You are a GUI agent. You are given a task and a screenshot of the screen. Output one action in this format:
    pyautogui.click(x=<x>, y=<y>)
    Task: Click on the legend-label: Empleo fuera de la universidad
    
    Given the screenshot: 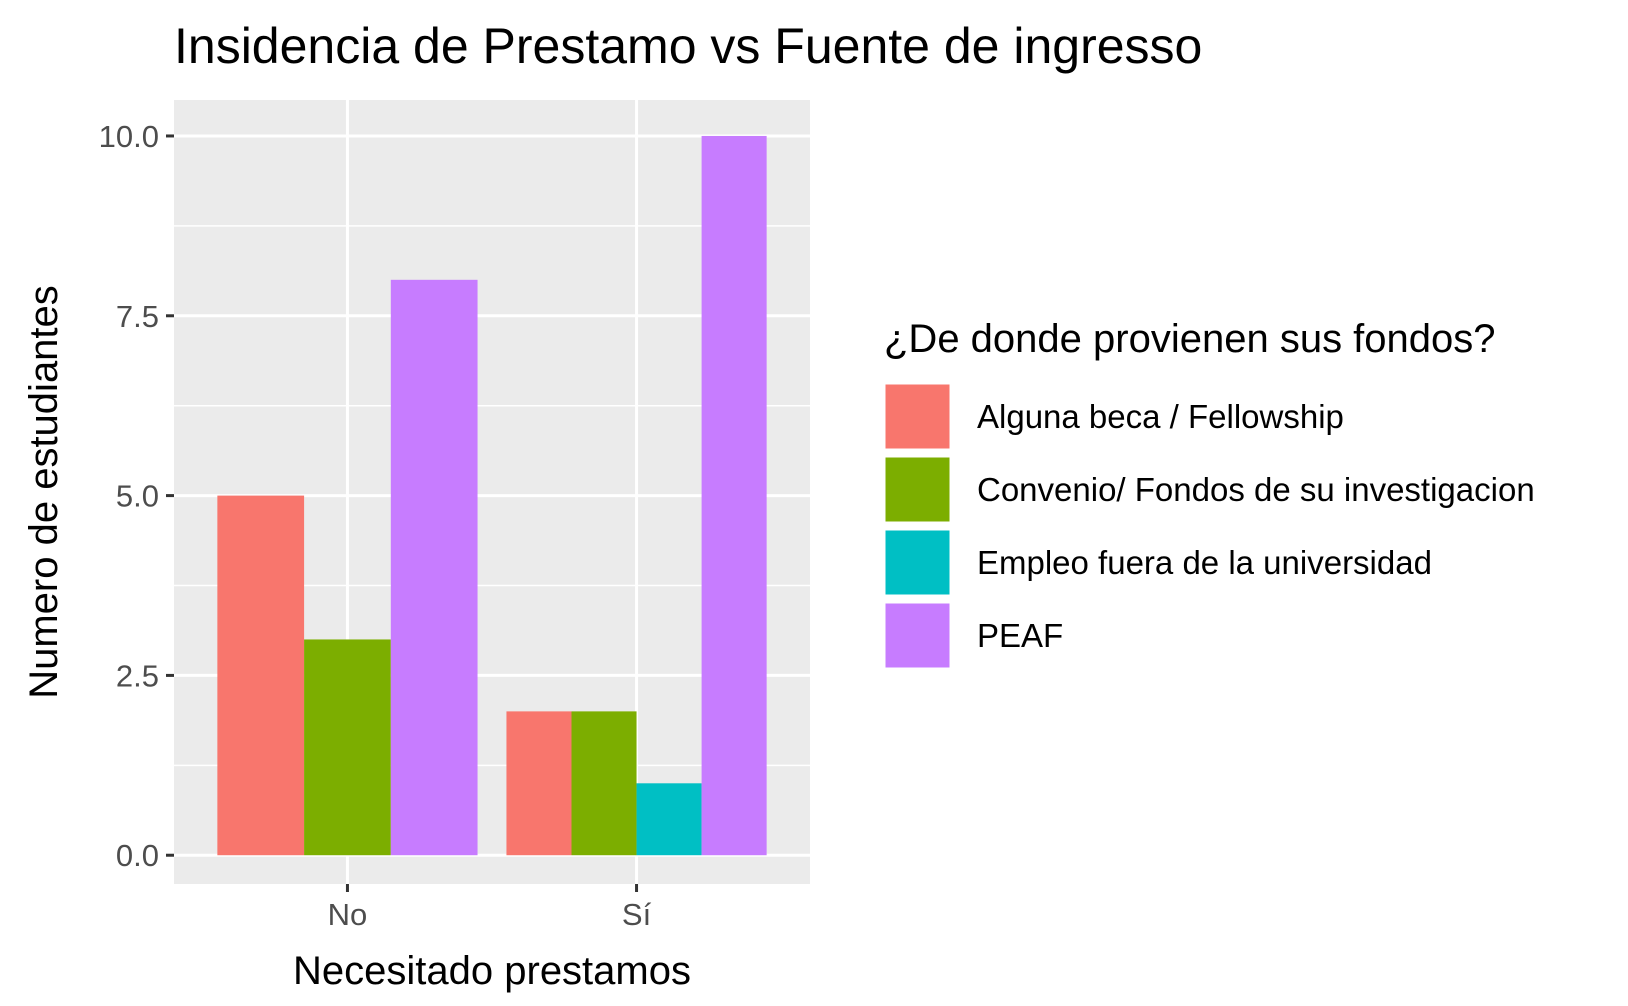 What is the action you would take?
    pyautogui.click(x=1204, y=562)
    